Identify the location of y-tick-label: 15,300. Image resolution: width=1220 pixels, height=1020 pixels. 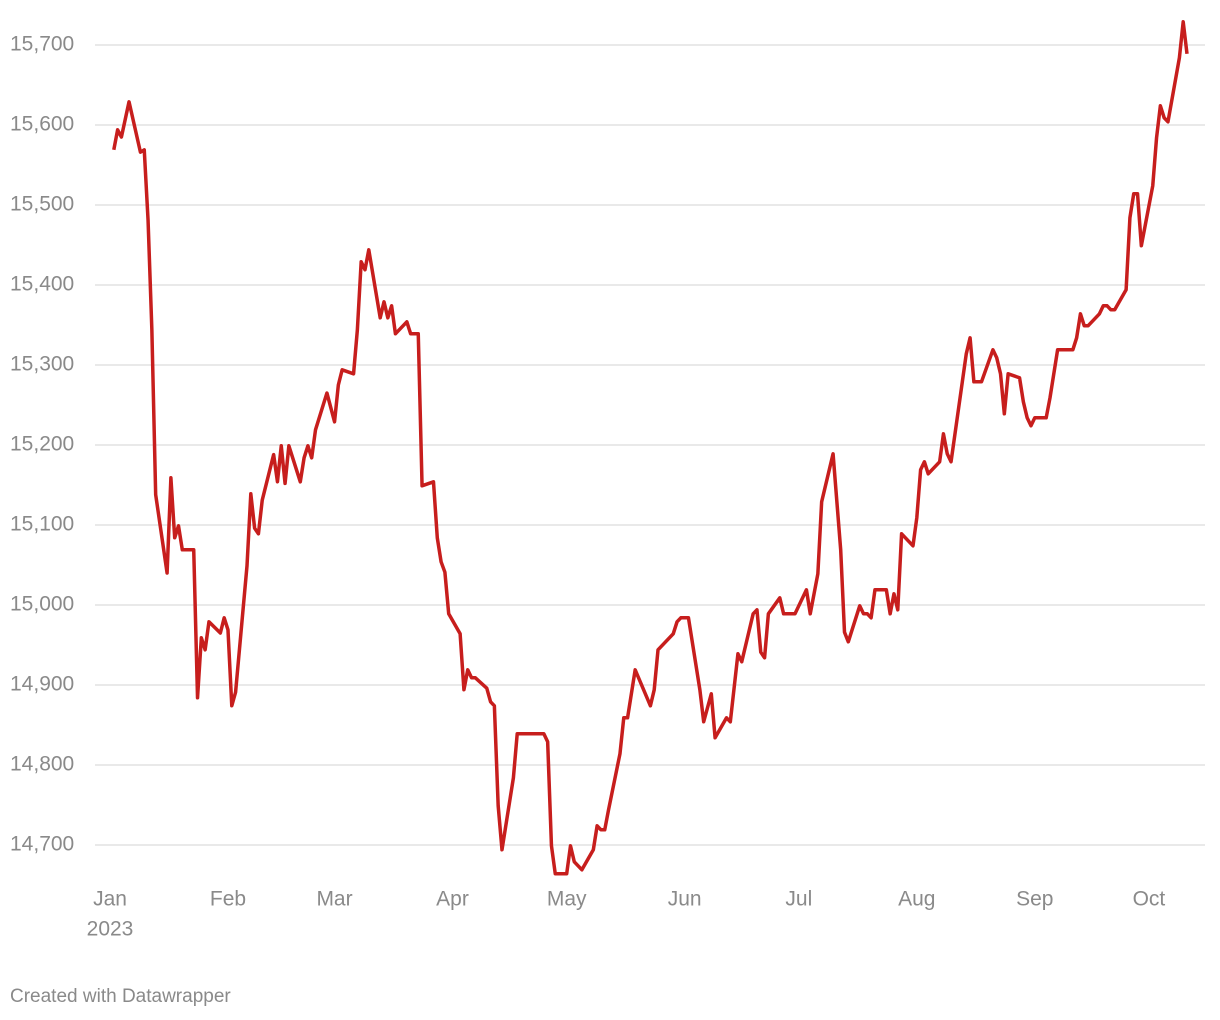
(42, 364).